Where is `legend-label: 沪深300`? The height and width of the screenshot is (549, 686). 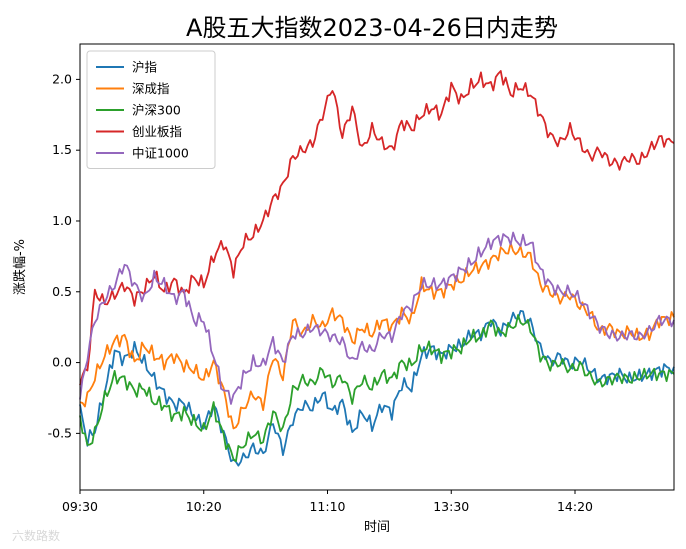
legend-label: 沪深300 is located at coordinates (156, 110).